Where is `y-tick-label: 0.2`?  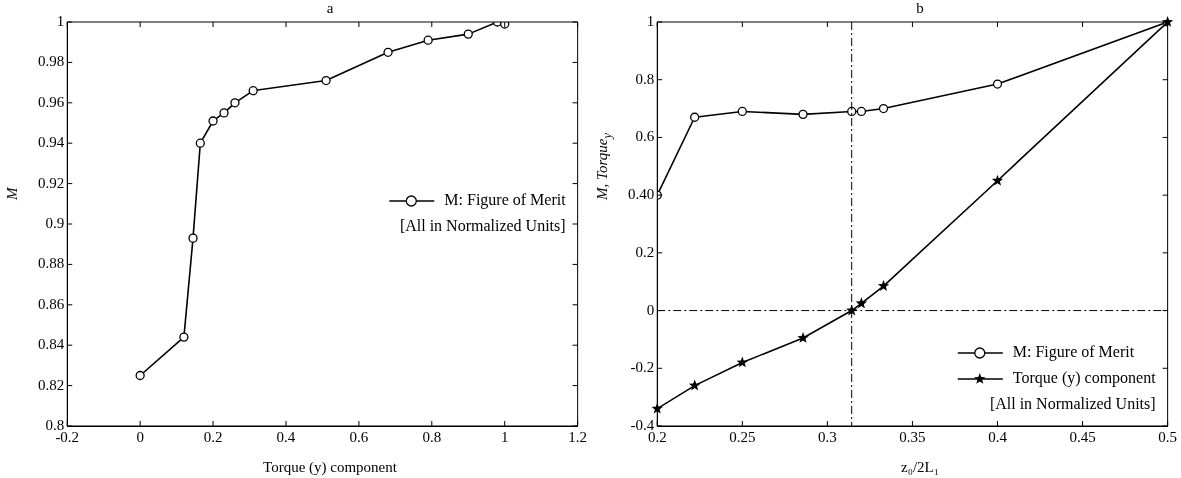 y-tick-label: 0.2 is located at coordinates (645, 251).